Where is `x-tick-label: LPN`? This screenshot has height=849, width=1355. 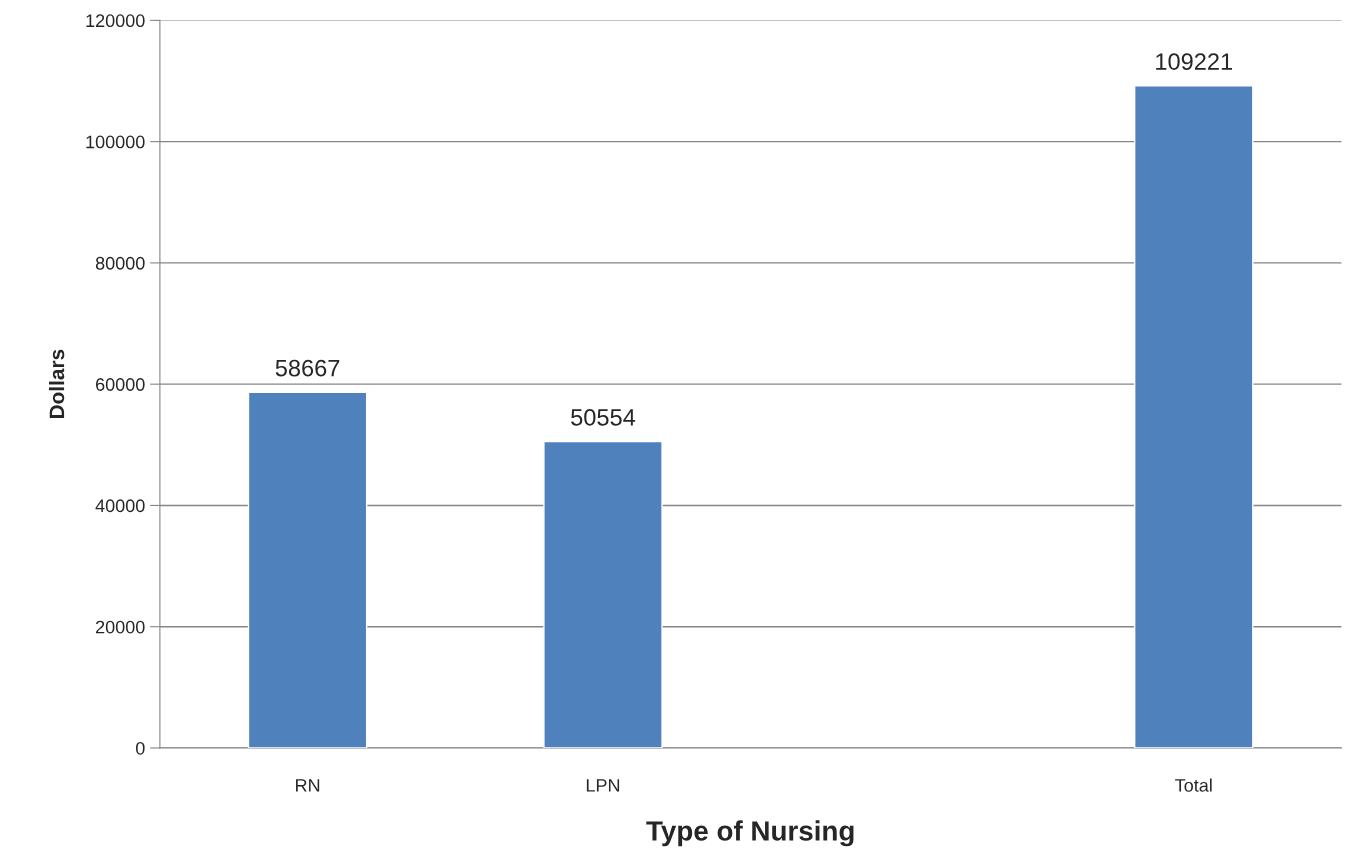
x-tick-label: LPN is located at coordinates (603, 785).